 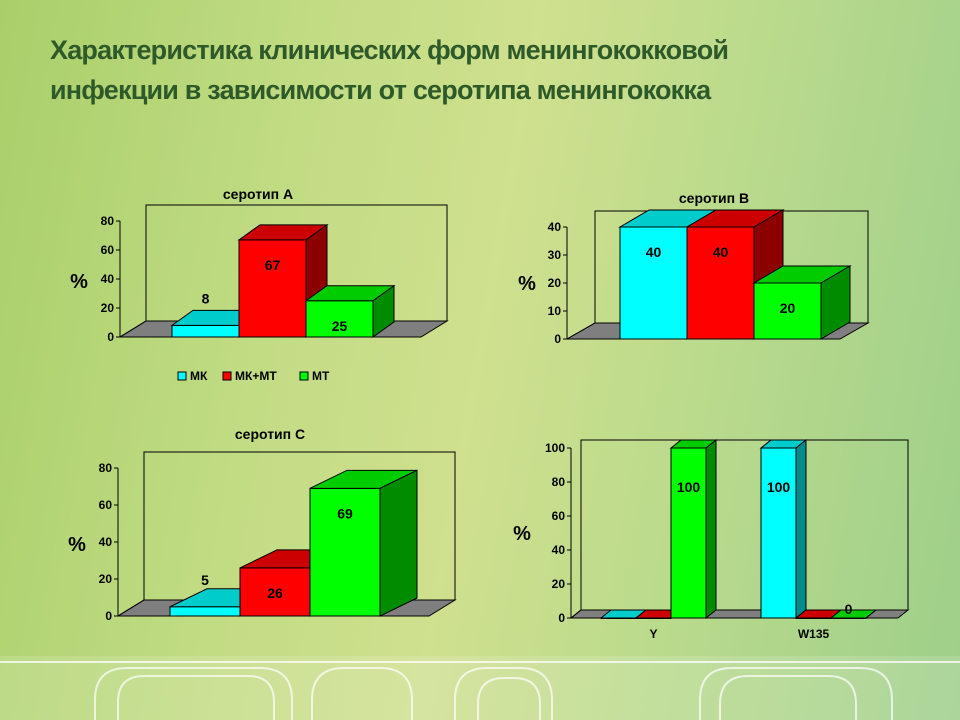 What do you see at coordinates (262, 524) in the screenshot?
I see `chart-serotype-c: 0 20 40 60 80 серотип С% 5 26 69` at bounding box center [262, 524].